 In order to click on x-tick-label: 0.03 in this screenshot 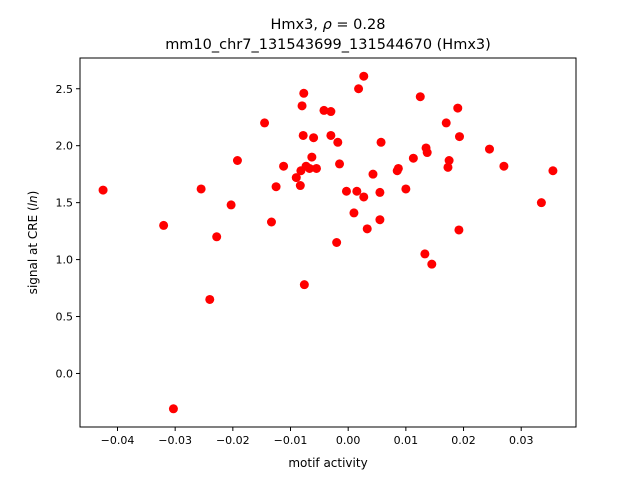, I will do `click(521, 440)`.